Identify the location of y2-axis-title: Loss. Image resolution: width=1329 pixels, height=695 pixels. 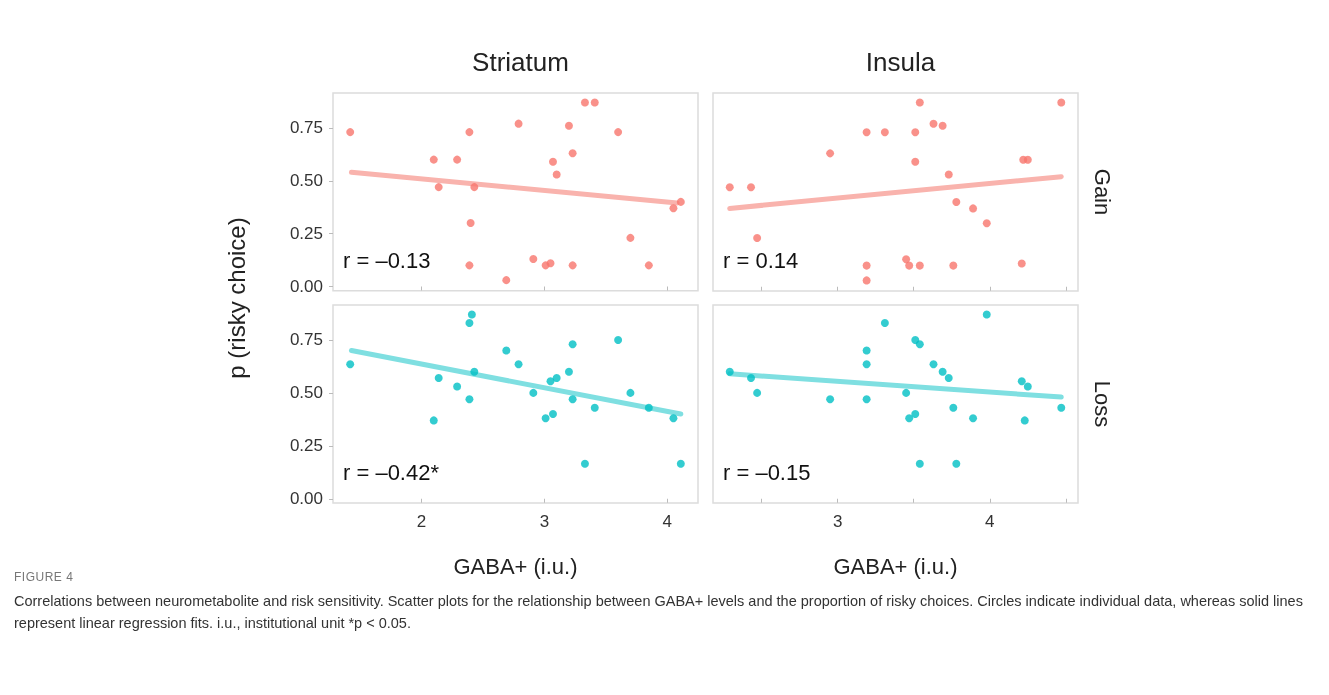
(1102, 404).